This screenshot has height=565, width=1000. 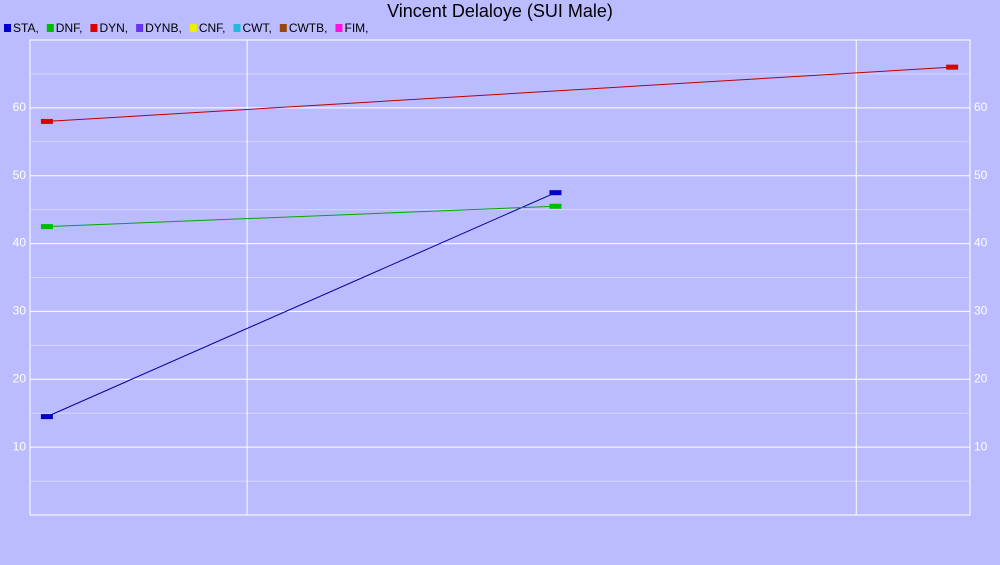 I want to click on y-tick-label: 30, so click(x=20, y=311).